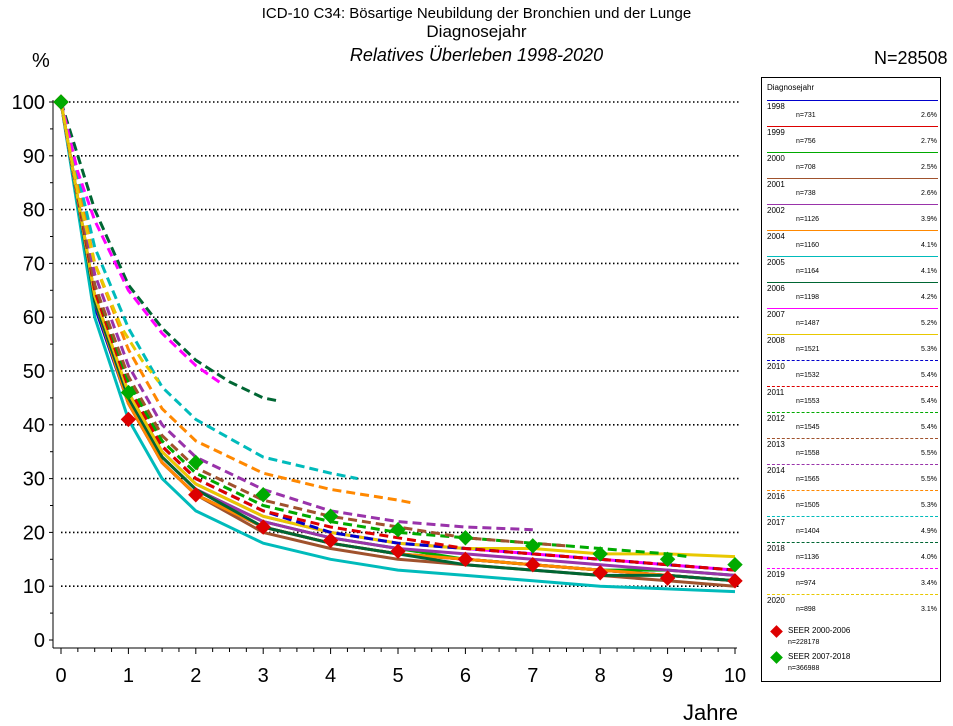  What do you see at coordinates (808, 245) in the screenshot?
I see `legend-count: n=1160` at bounding box center [808, 245].